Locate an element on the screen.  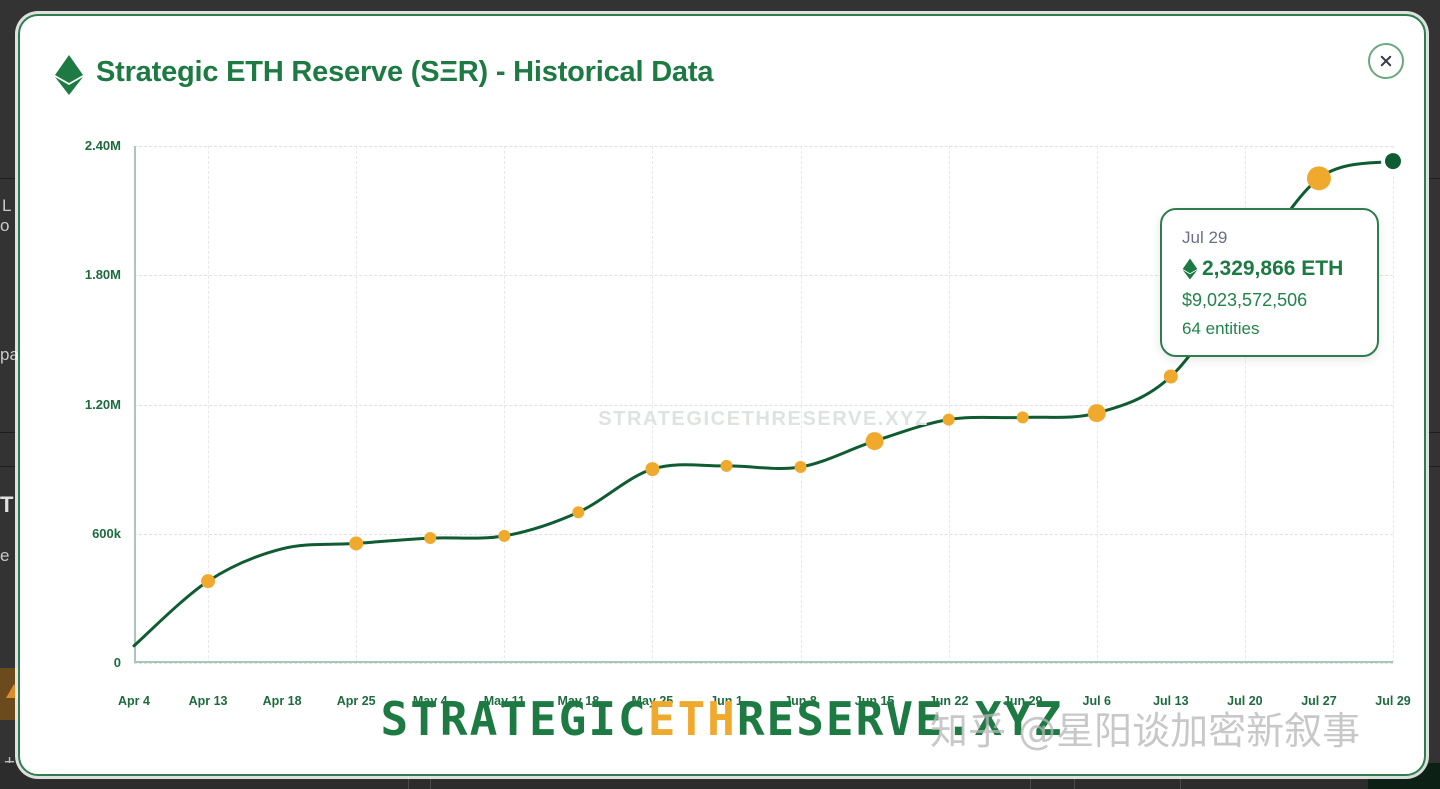
tooltip-usd-value: $9,023,572,506 is located at coordinates (1245, 300).